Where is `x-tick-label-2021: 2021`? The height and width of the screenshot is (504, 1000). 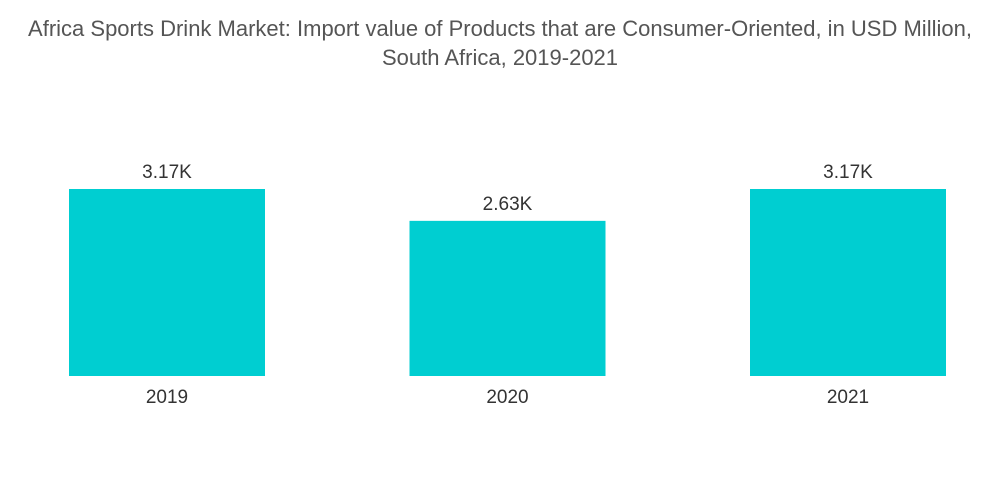 x-tick-label-2021: 2021 is located at coordinates (848, 397).